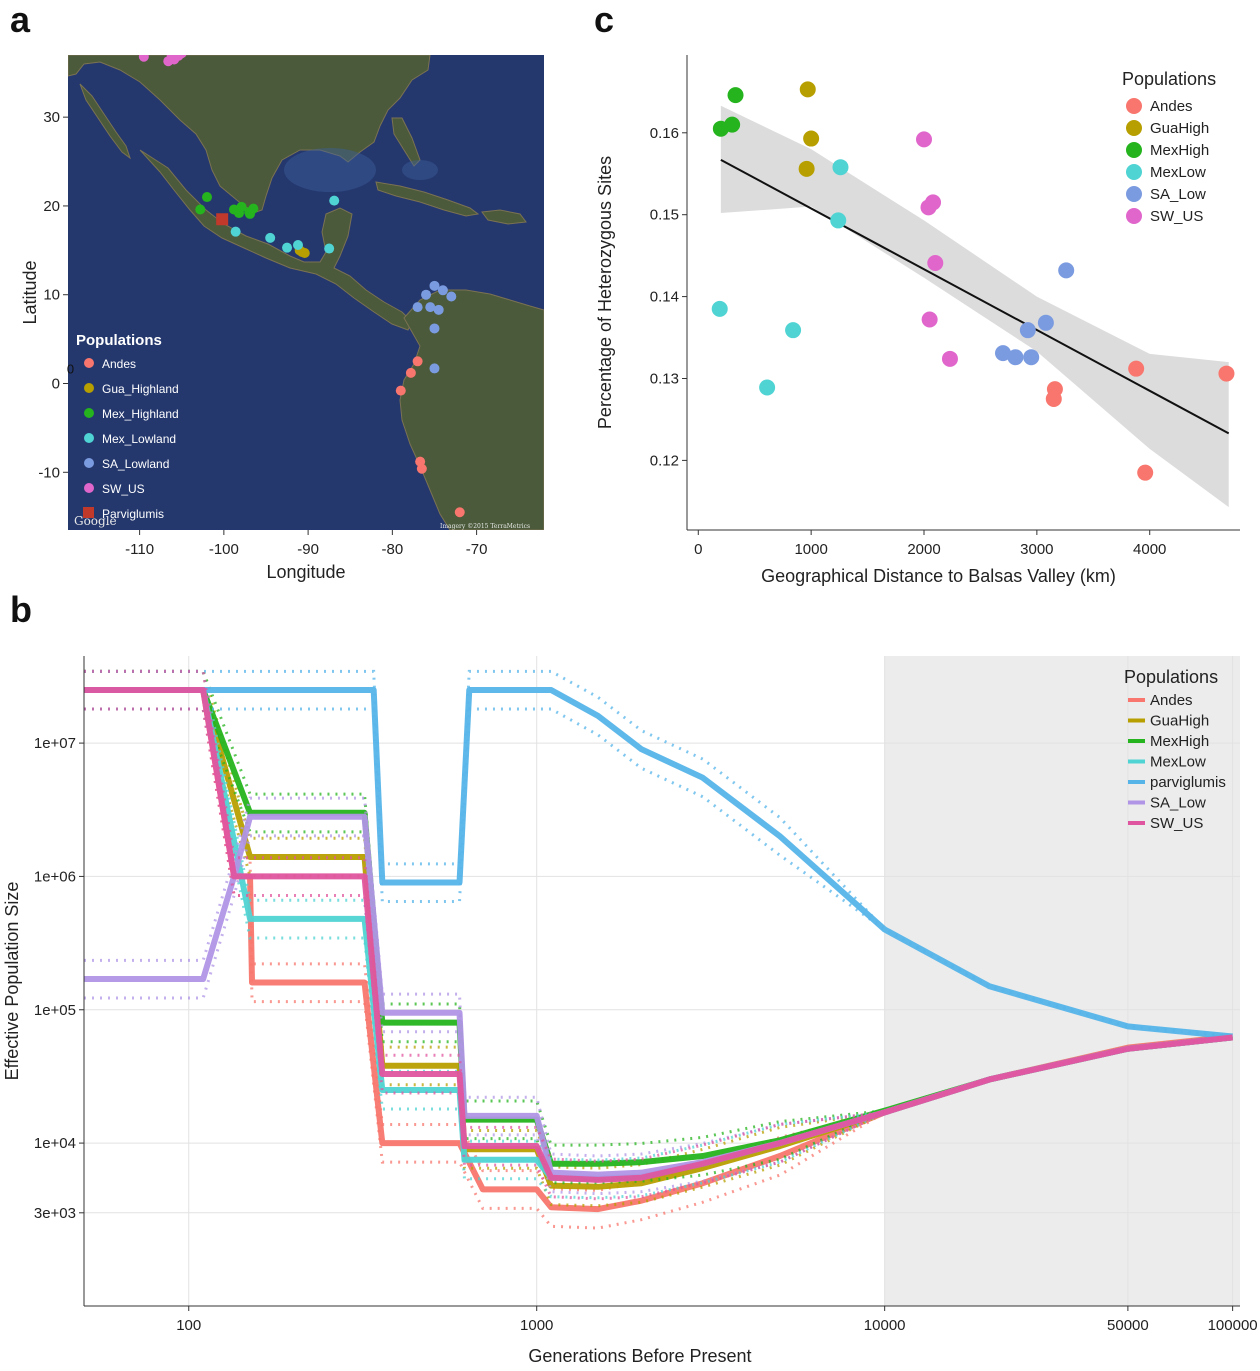 The width and height of the screenshot is (1260, 1371). I want to click on map-point-parviglumis, so click(222, 219).